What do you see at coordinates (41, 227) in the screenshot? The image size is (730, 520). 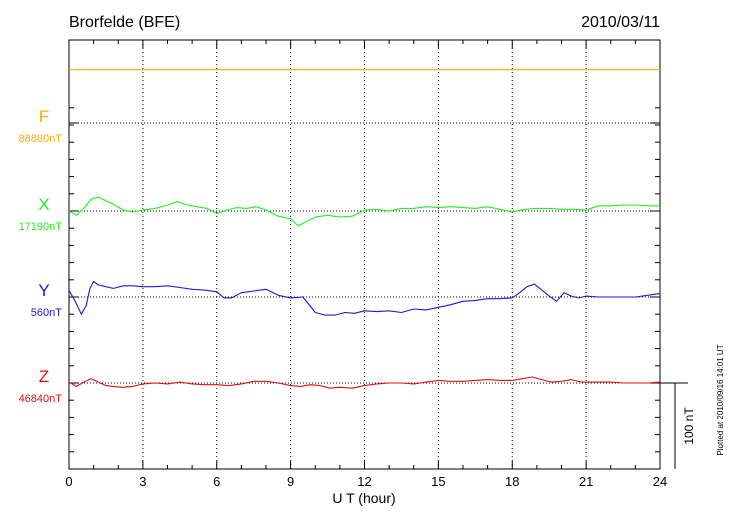 I see `series-x-baseline-label: 17190nT` at bounding box center [41, 227].